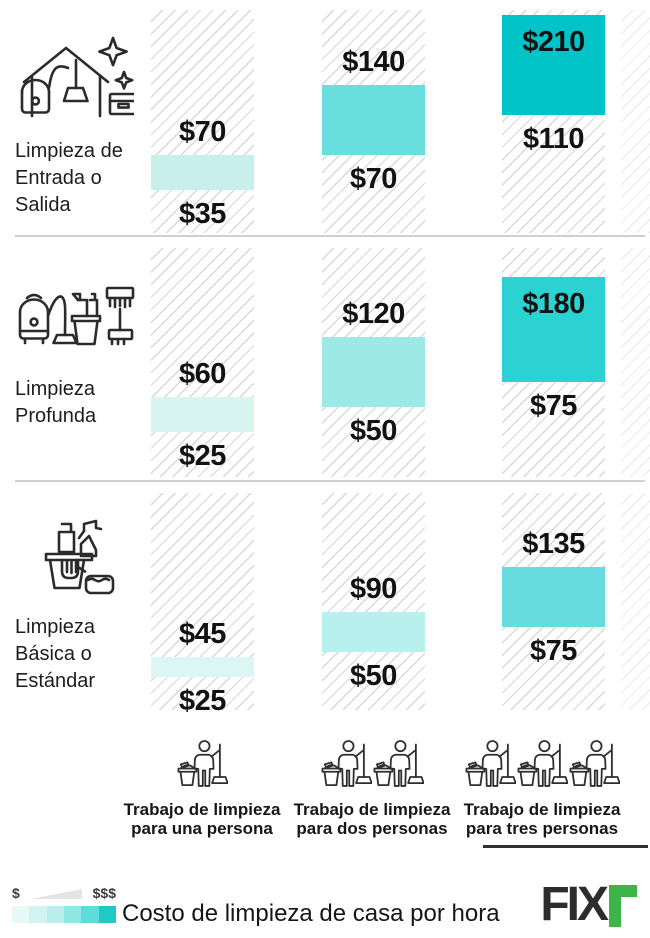 The height and width of the screenshot is (938, 650). Describe the element at coordinates (56, 402) in the screenshot. I see `row-label-profunda: Limpieza Profunda` at that location.